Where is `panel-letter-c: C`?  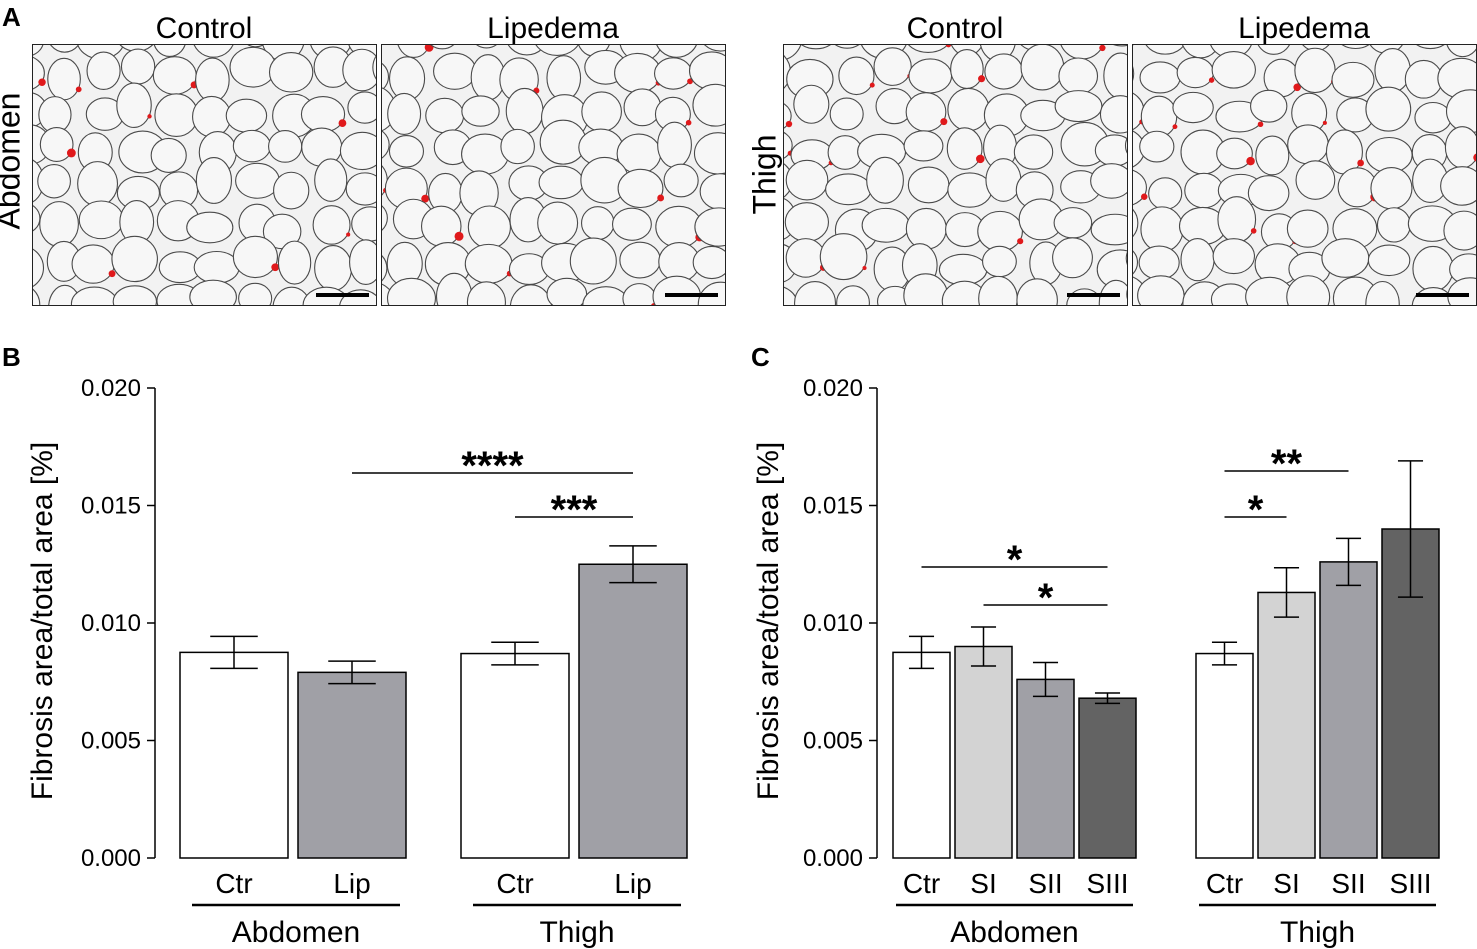 panel-letter-c: C is located at coordinates (760, 357).